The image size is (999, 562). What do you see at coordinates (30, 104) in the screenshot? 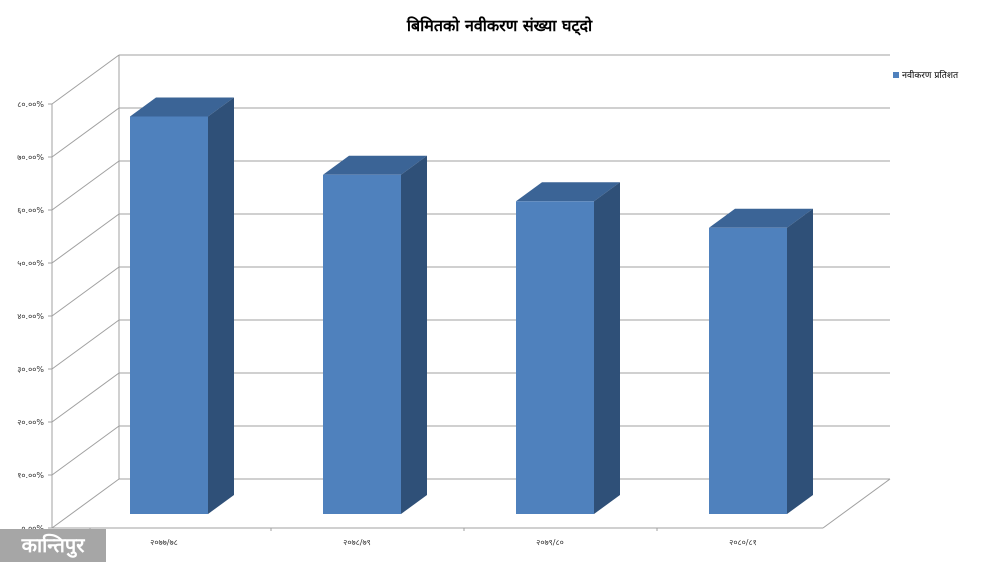
I see `y-tick-label: ८०.००%` at bounding box center [30, 104].